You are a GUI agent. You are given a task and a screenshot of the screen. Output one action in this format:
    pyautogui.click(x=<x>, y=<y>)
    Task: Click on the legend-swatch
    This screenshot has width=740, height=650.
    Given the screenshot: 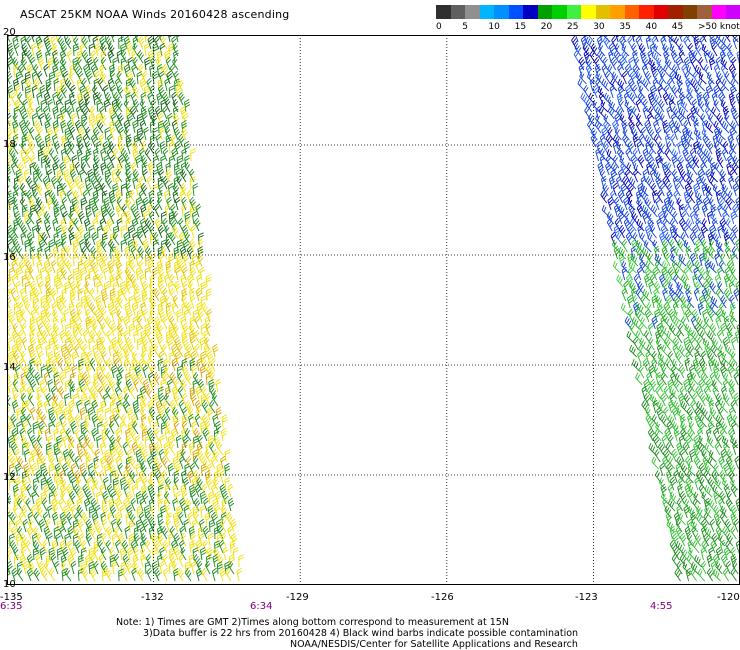 What is the action you would take?
    pyautogui.click(x=704, y=12)
    